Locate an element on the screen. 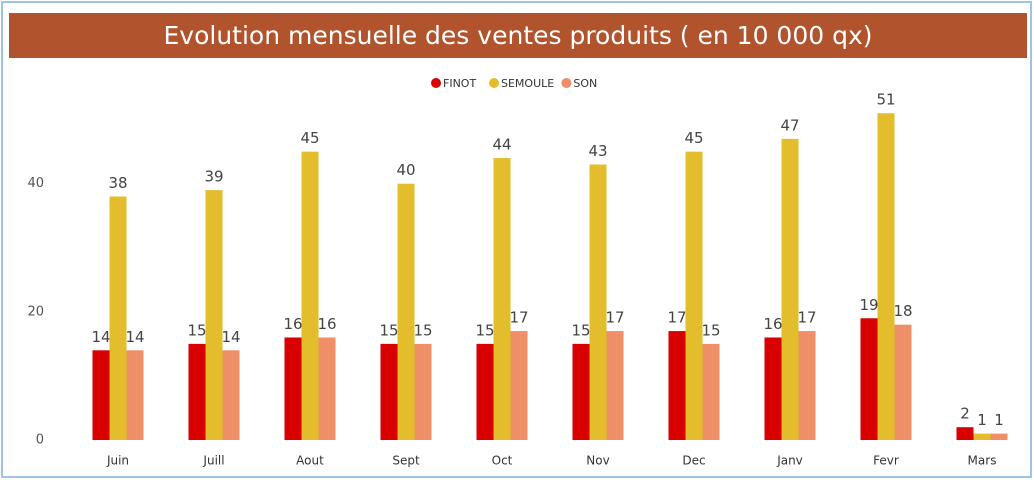 The width and height of the screenshot is (1034, 480). x-tick-label: Janv is located at coordinates (789, 461).